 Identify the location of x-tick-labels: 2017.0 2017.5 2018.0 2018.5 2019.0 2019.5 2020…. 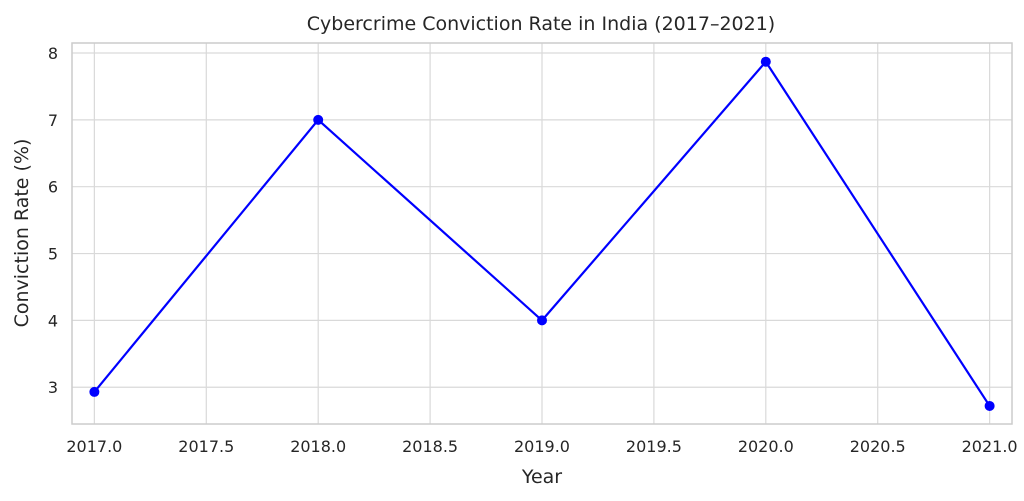
(541, 446).